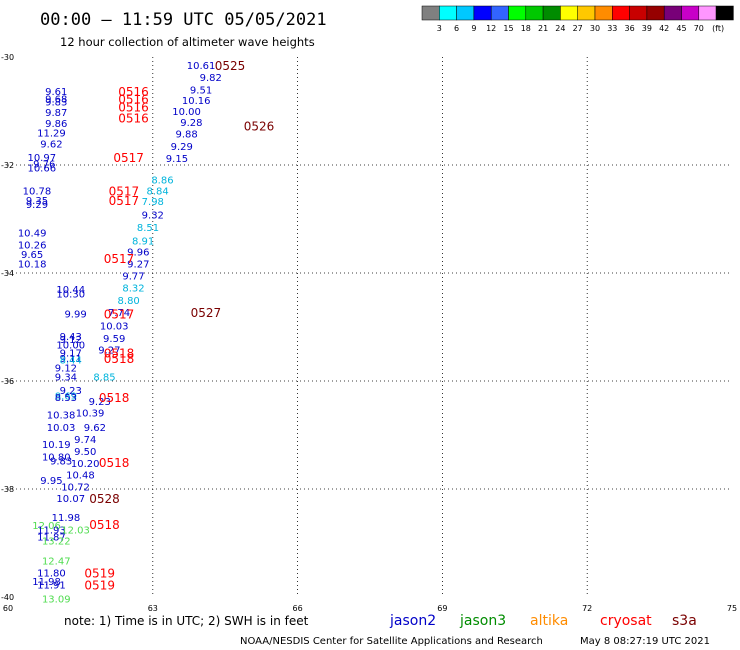 This screenshot has width=740, height=650. Describe the element at coordinates (7, 165) in the screenshot. I see `y-tick-label: -32` at that location.